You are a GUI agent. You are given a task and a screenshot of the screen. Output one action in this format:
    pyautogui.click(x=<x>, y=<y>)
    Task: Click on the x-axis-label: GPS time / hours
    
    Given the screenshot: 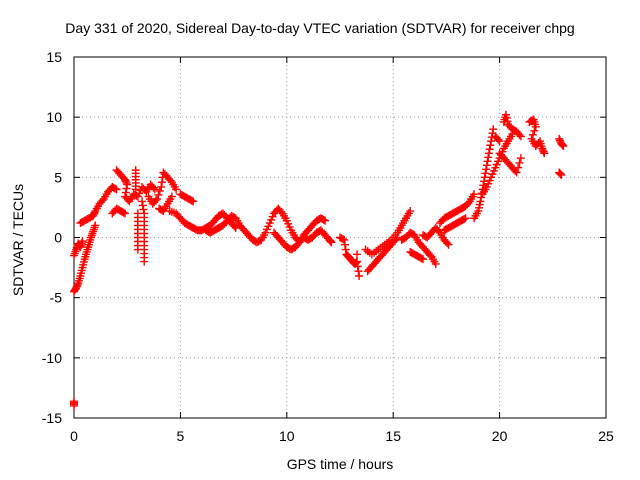 What is the action you would take?
    pyautogui.click(x=340, y=464)
    